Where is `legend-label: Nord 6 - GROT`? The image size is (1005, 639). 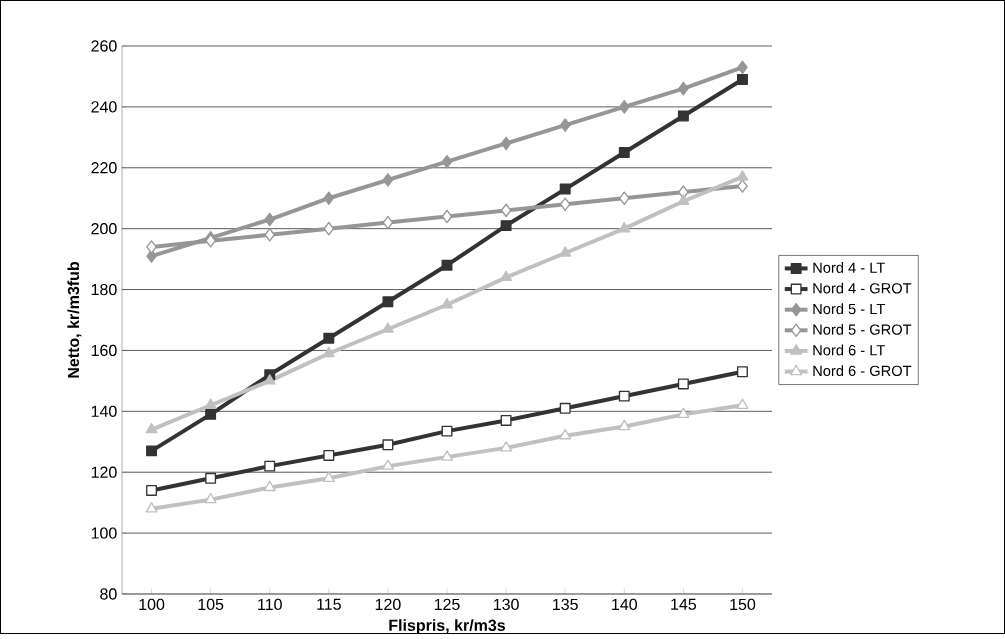
legend-label: Nord 6 - GROT is located at coordinates (862, 371).